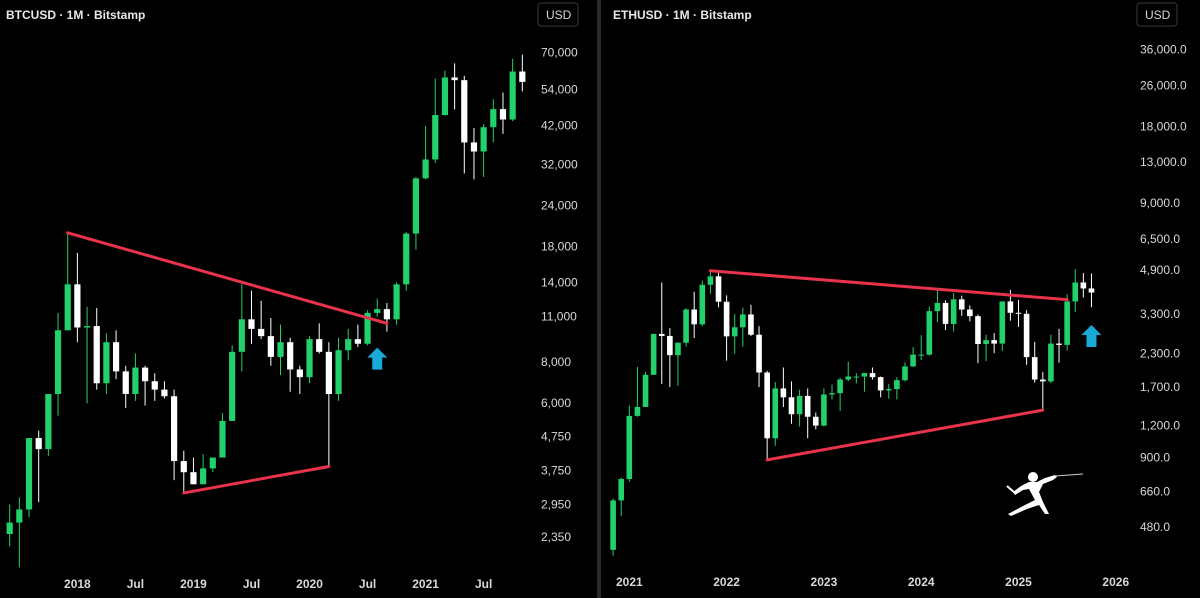 This screenshot has height=598, width=1200. I want to click on eth-trendline, so click(888, 285).